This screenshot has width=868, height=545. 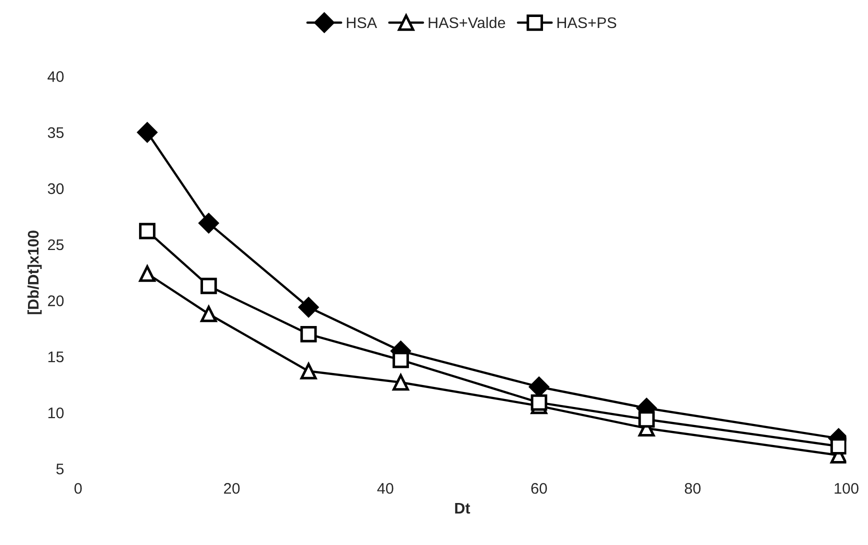 What do you see at coordinates (586, 22) in the screenshot?
I see `legend-label: HAS+PS` at bounding box center [586, 22].